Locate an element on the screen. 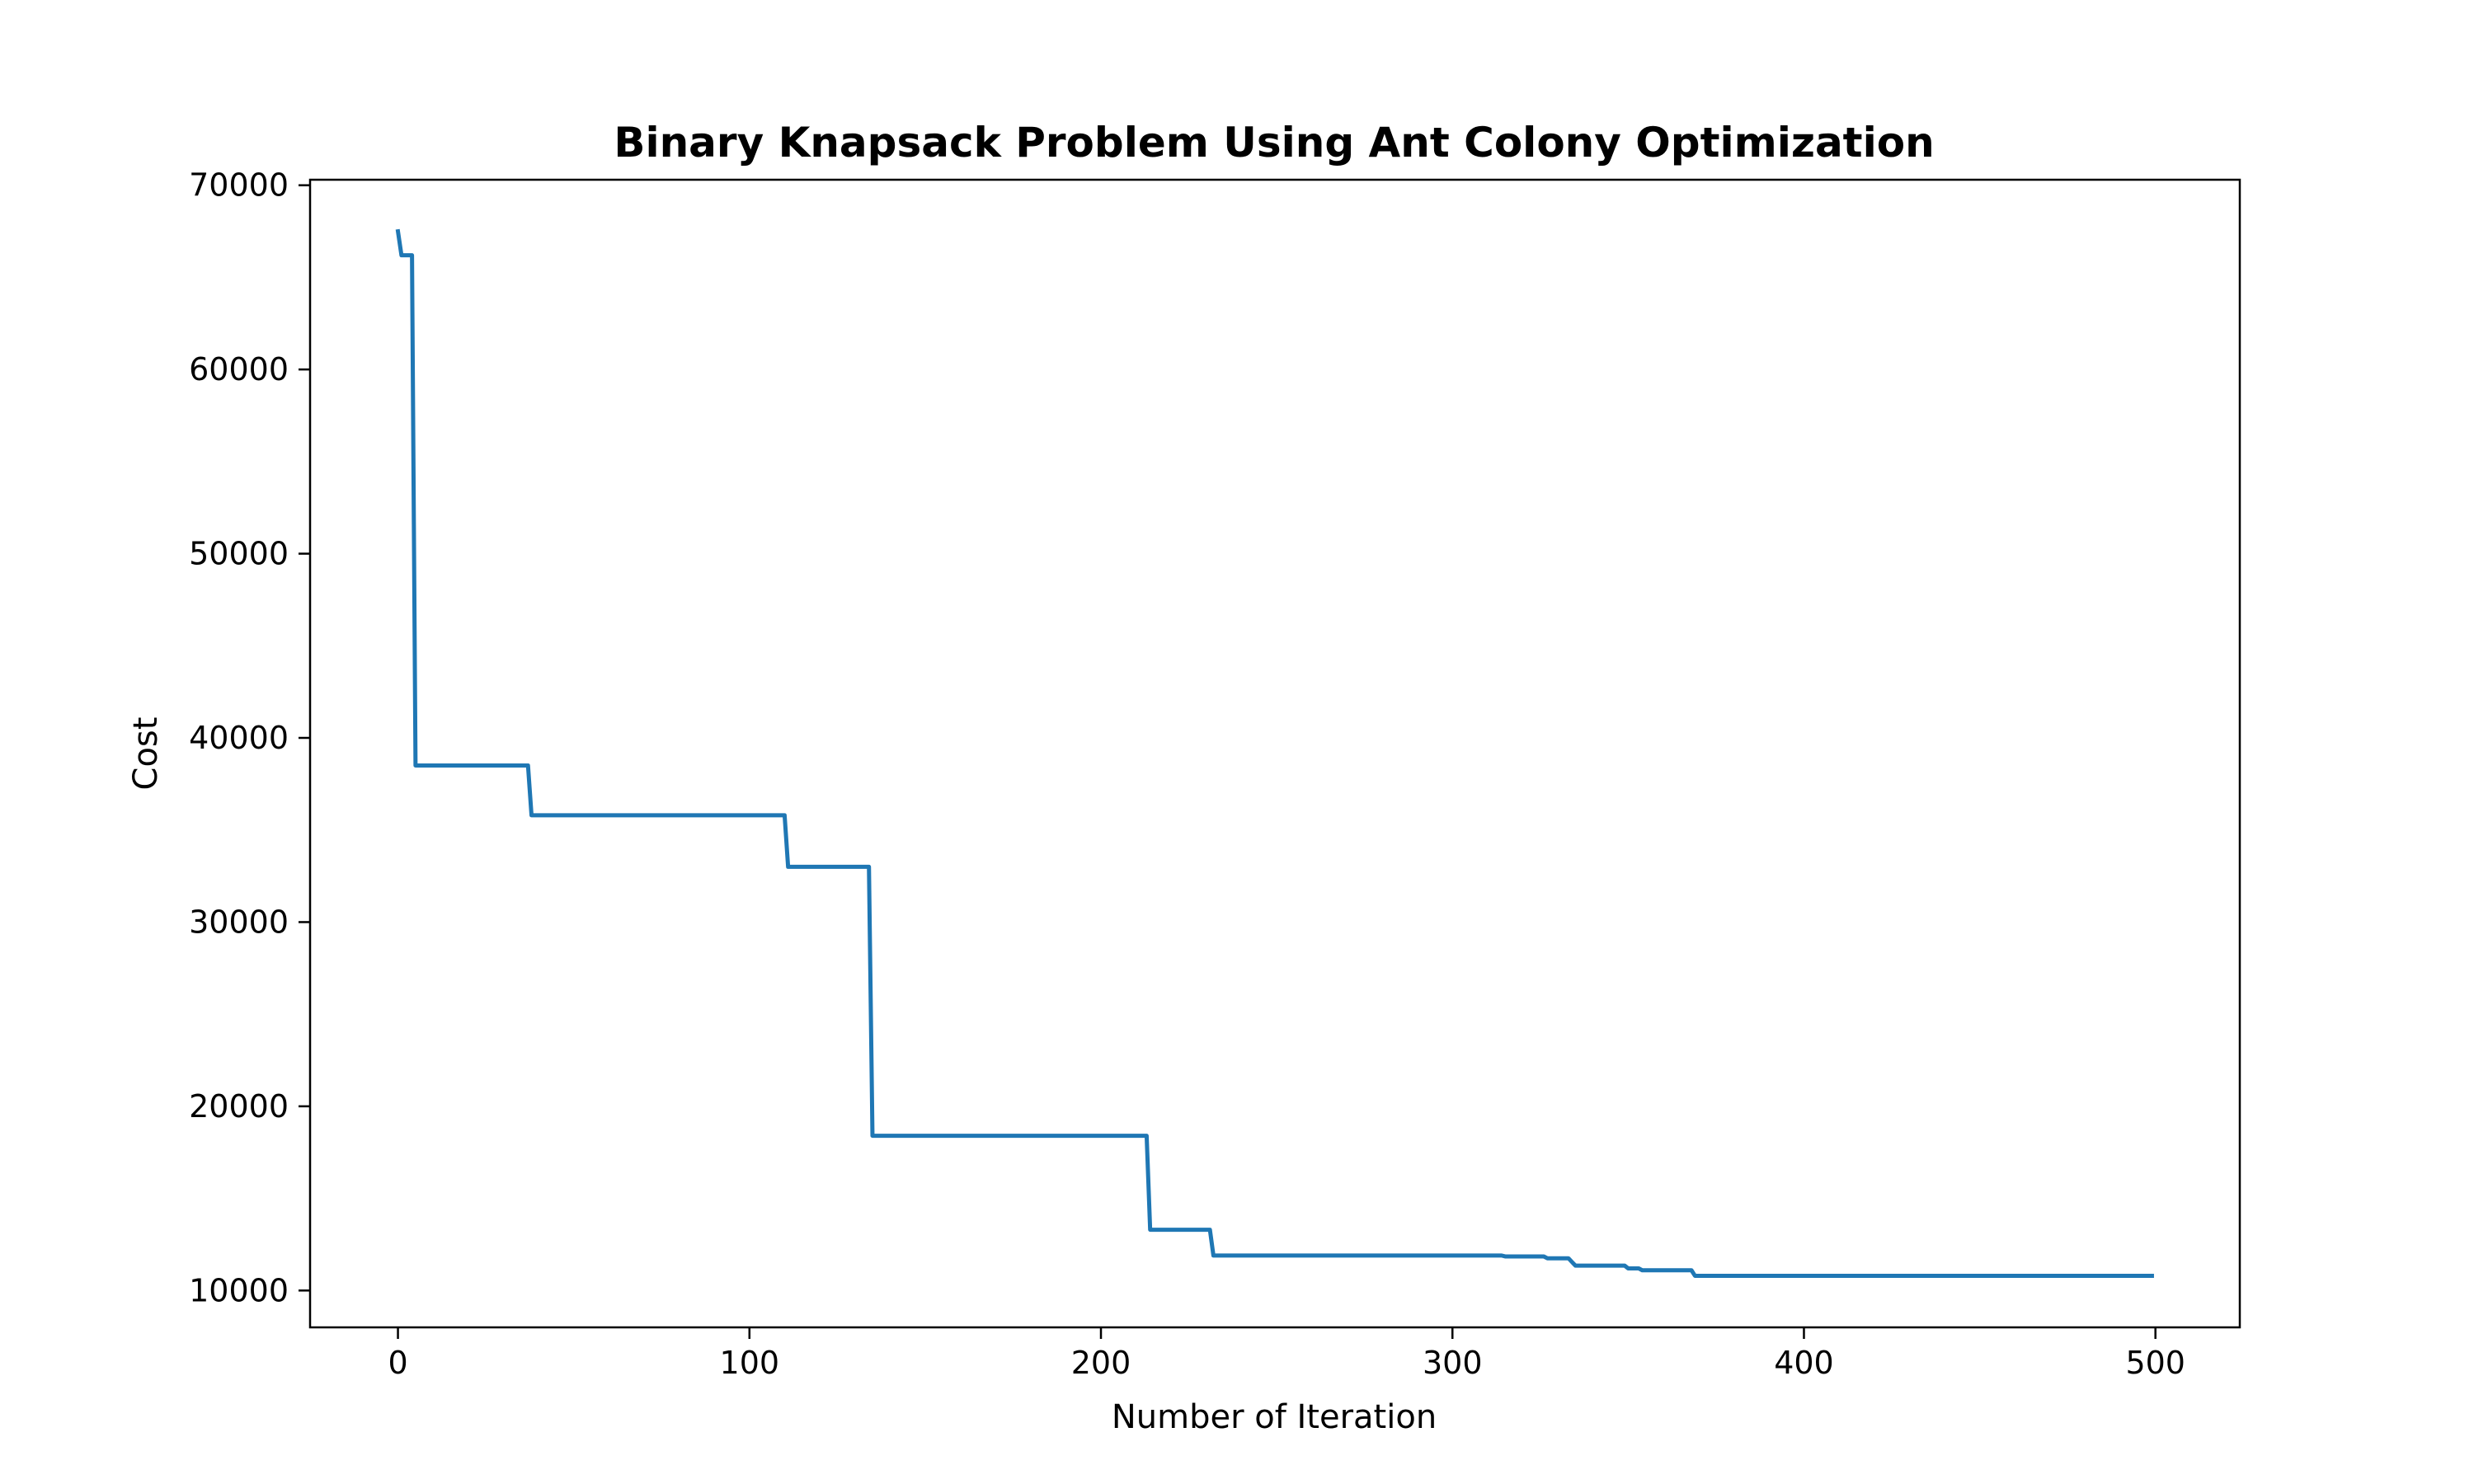  y-tick-label: 30000 is located at coordinates (239, 922).